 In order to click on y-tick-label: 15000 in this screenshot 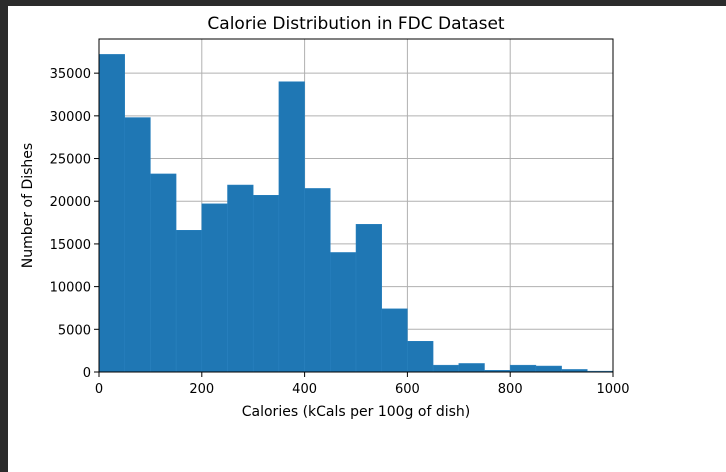, I will do `click(70, 245)`.